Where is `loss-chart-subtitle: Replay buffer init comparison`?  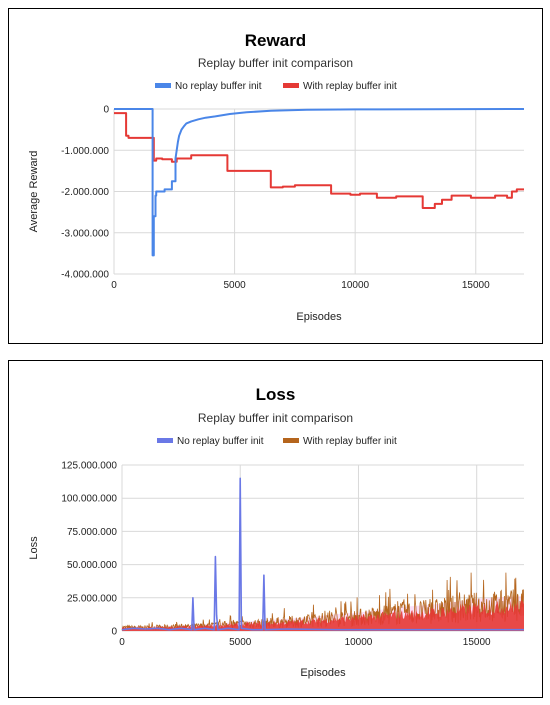
loss-chart-subtitle: Replay buffer init comparison is located at coordinates (275, 418).